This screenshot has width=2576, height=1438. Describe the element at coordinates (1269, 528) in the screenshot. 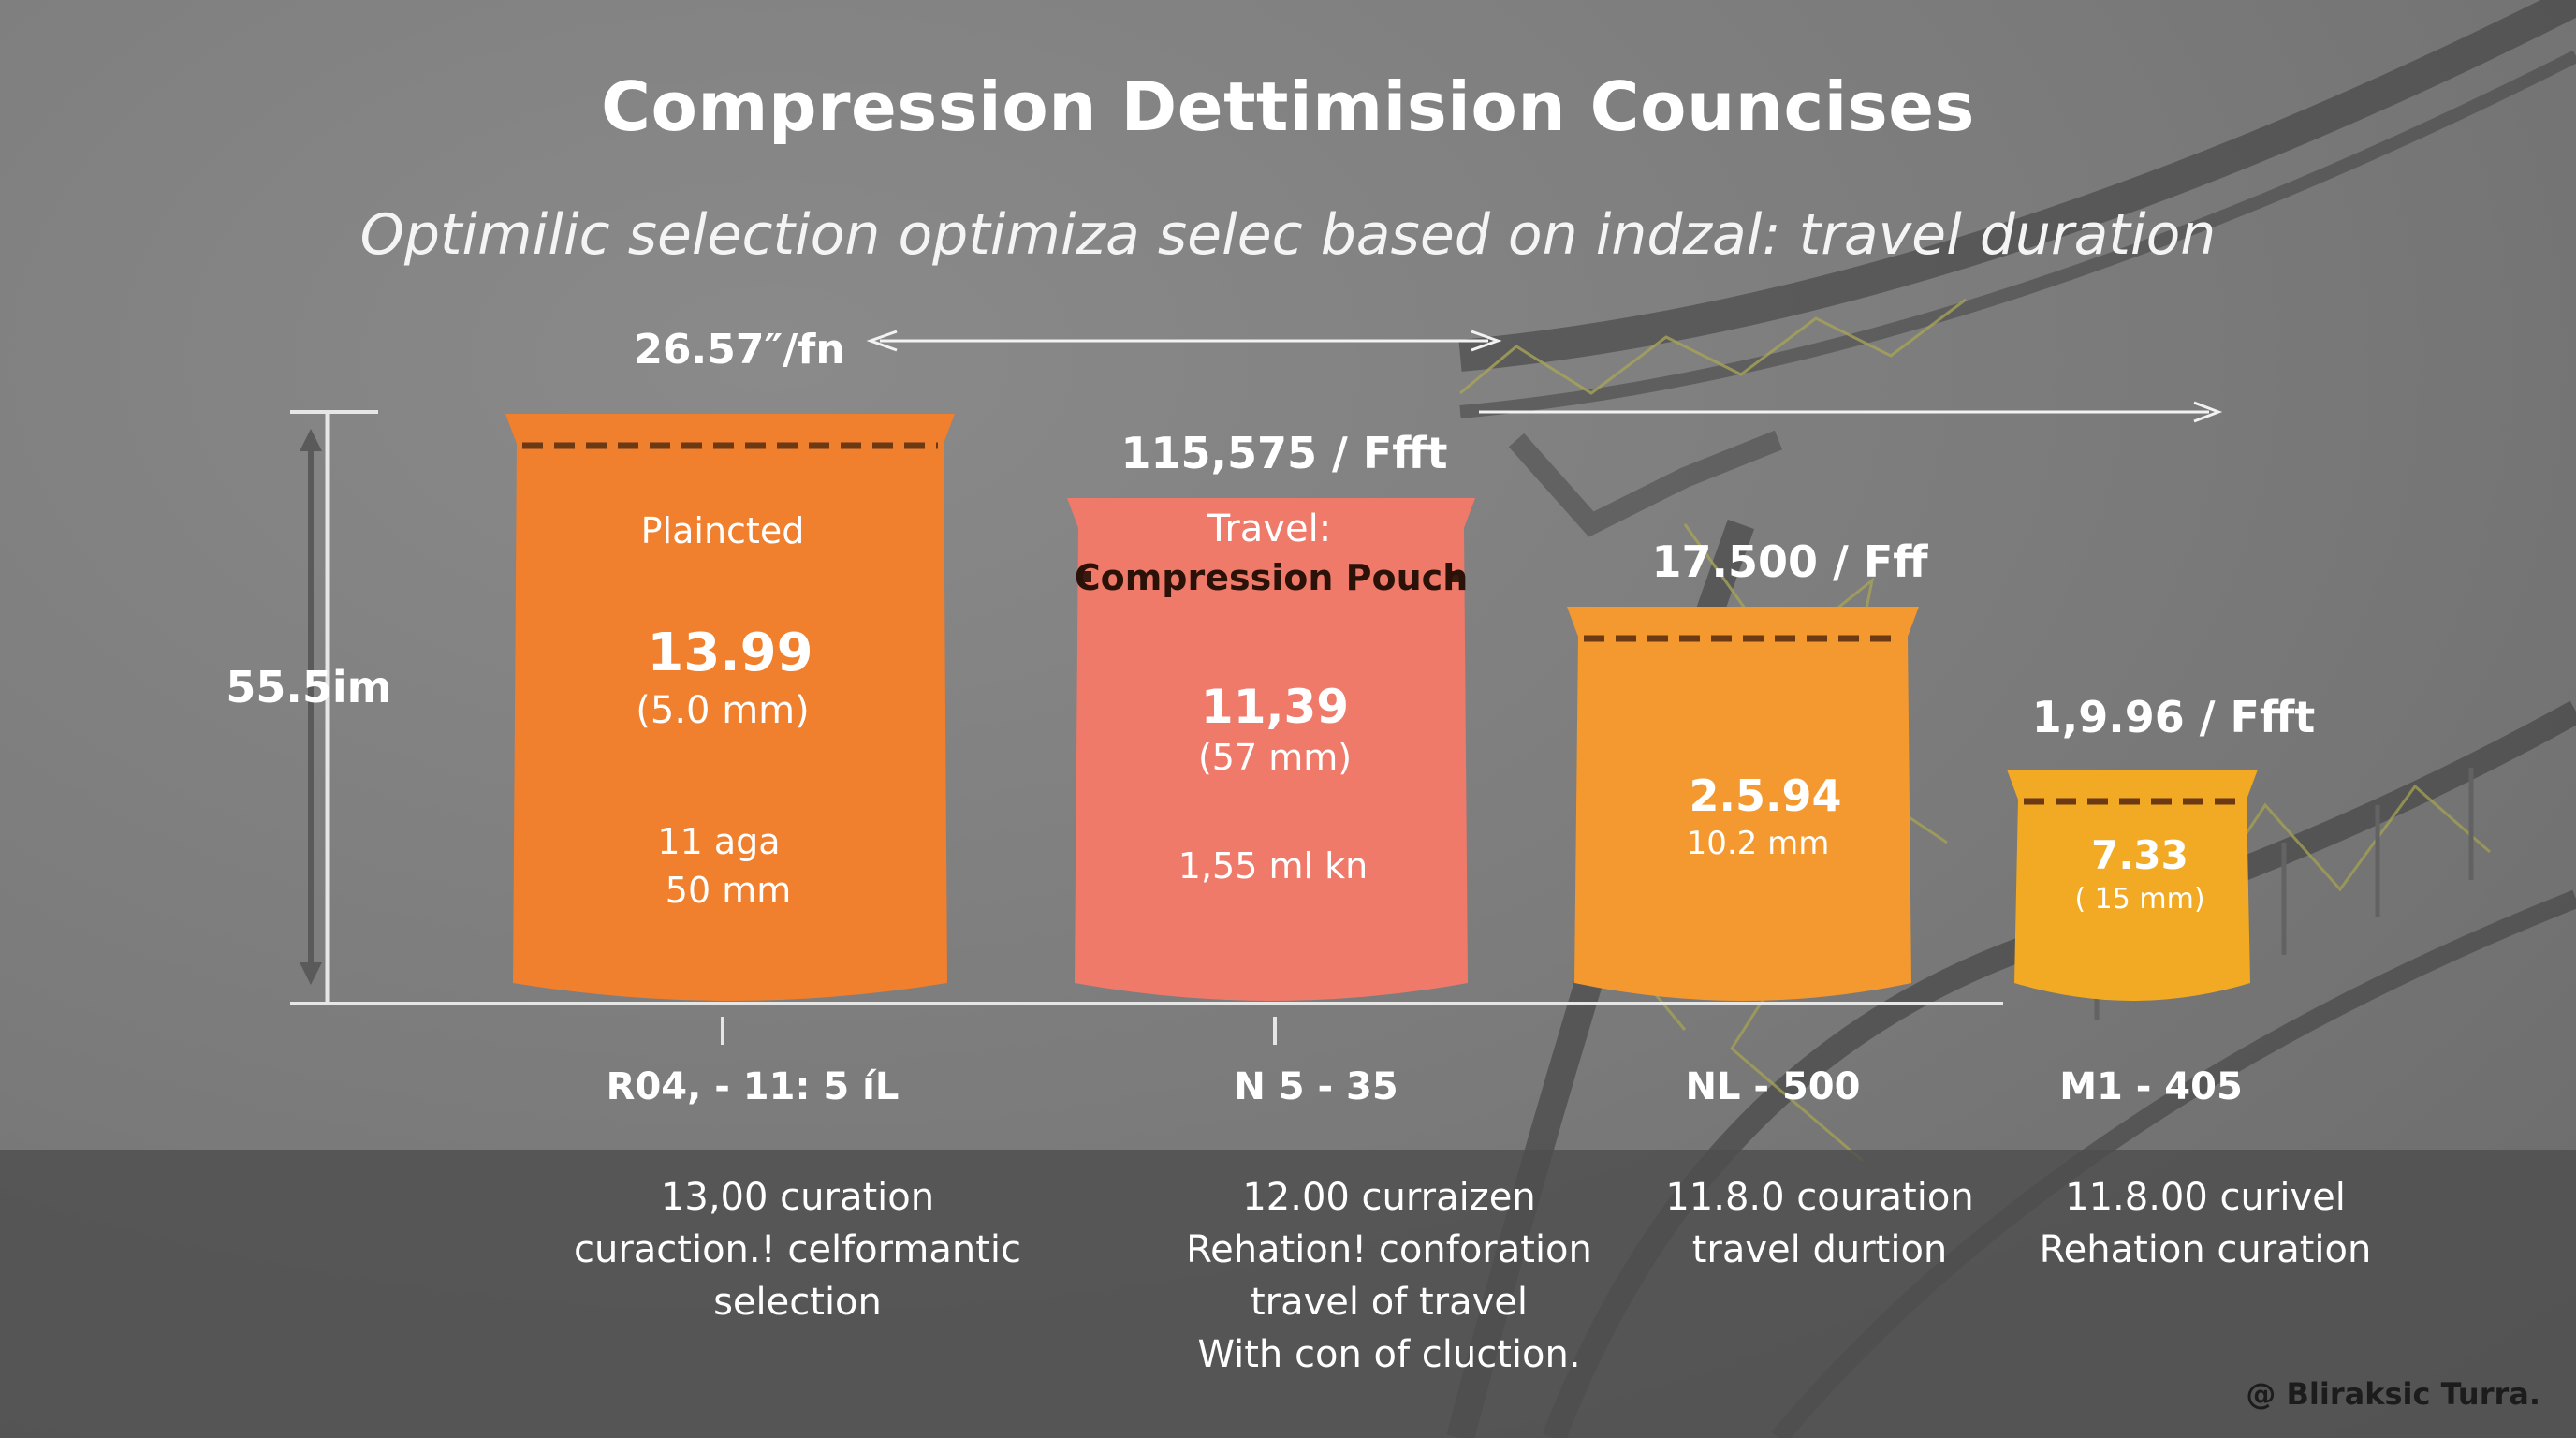

I see `bar-2-header: Travel:` at that location.